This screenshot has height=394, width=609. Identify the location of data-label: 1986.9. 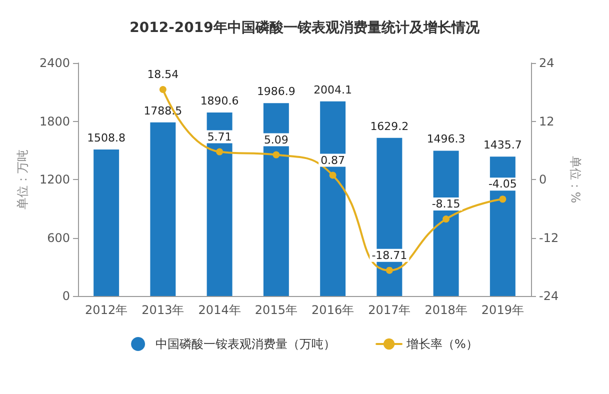
(276, 91).